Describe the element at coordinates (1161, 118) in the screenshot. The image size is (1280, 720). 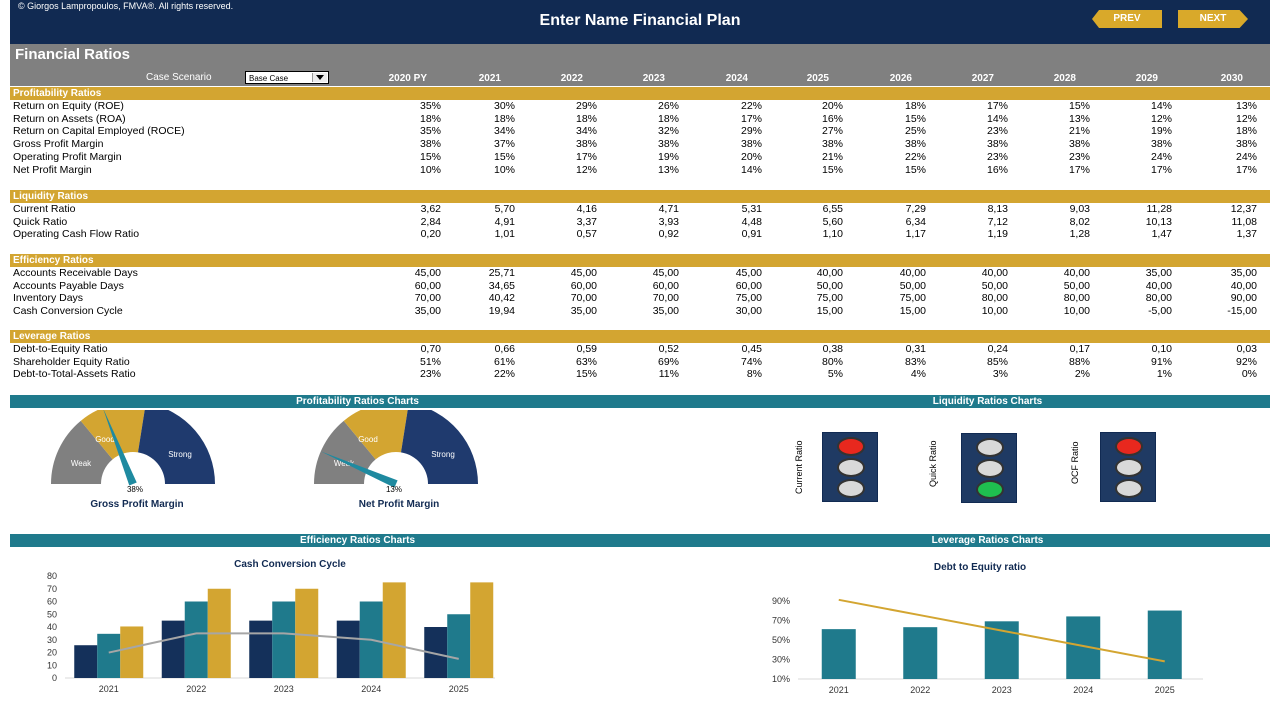
I see `table-cell: 12%` at that location.